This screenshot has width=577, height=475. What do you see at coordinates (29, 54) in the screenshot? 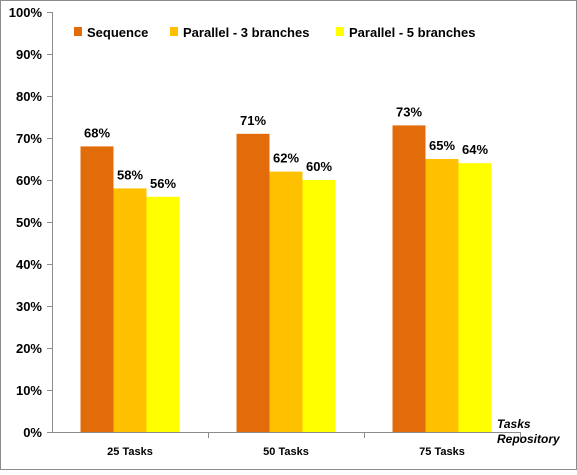
I see `y-tick-label: 90%` at bounding box center [29, 54].